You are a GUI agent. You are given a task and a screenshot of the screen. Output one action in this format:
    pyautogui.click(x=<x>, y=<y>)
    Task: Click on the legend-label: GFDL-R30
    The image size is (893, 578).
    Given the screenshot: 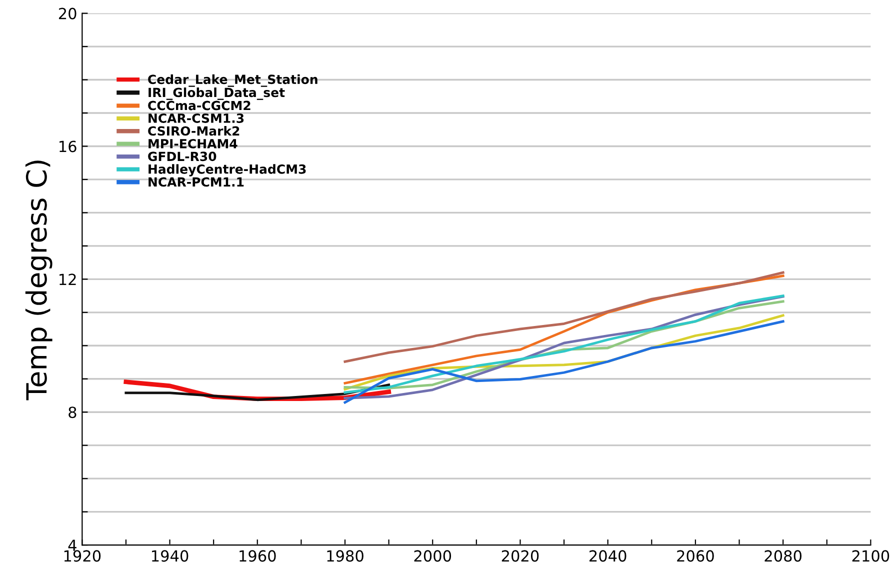 What is the action you would take?
    pyautogui.click(x=182, y=157)
    